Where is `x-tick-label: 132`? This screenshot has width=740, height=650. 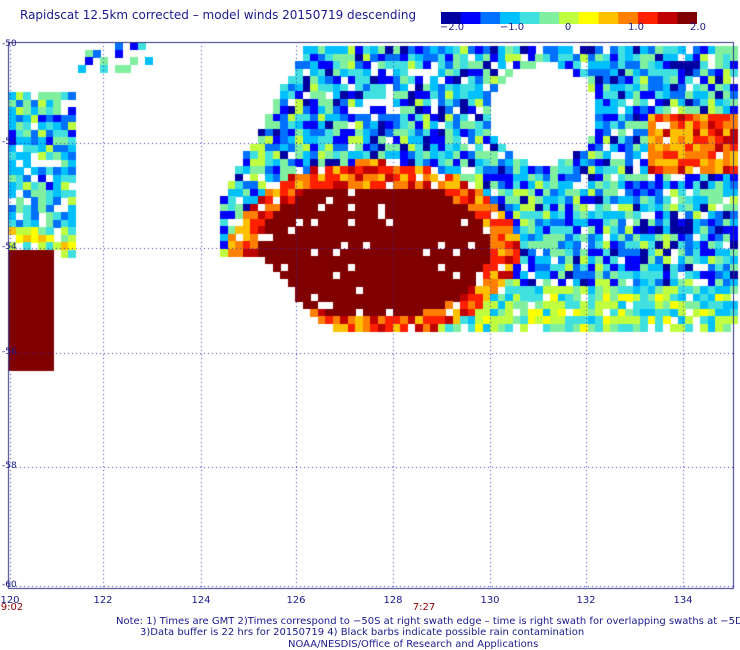 x-tick-label: 132 is located at coordinates (586, 600).